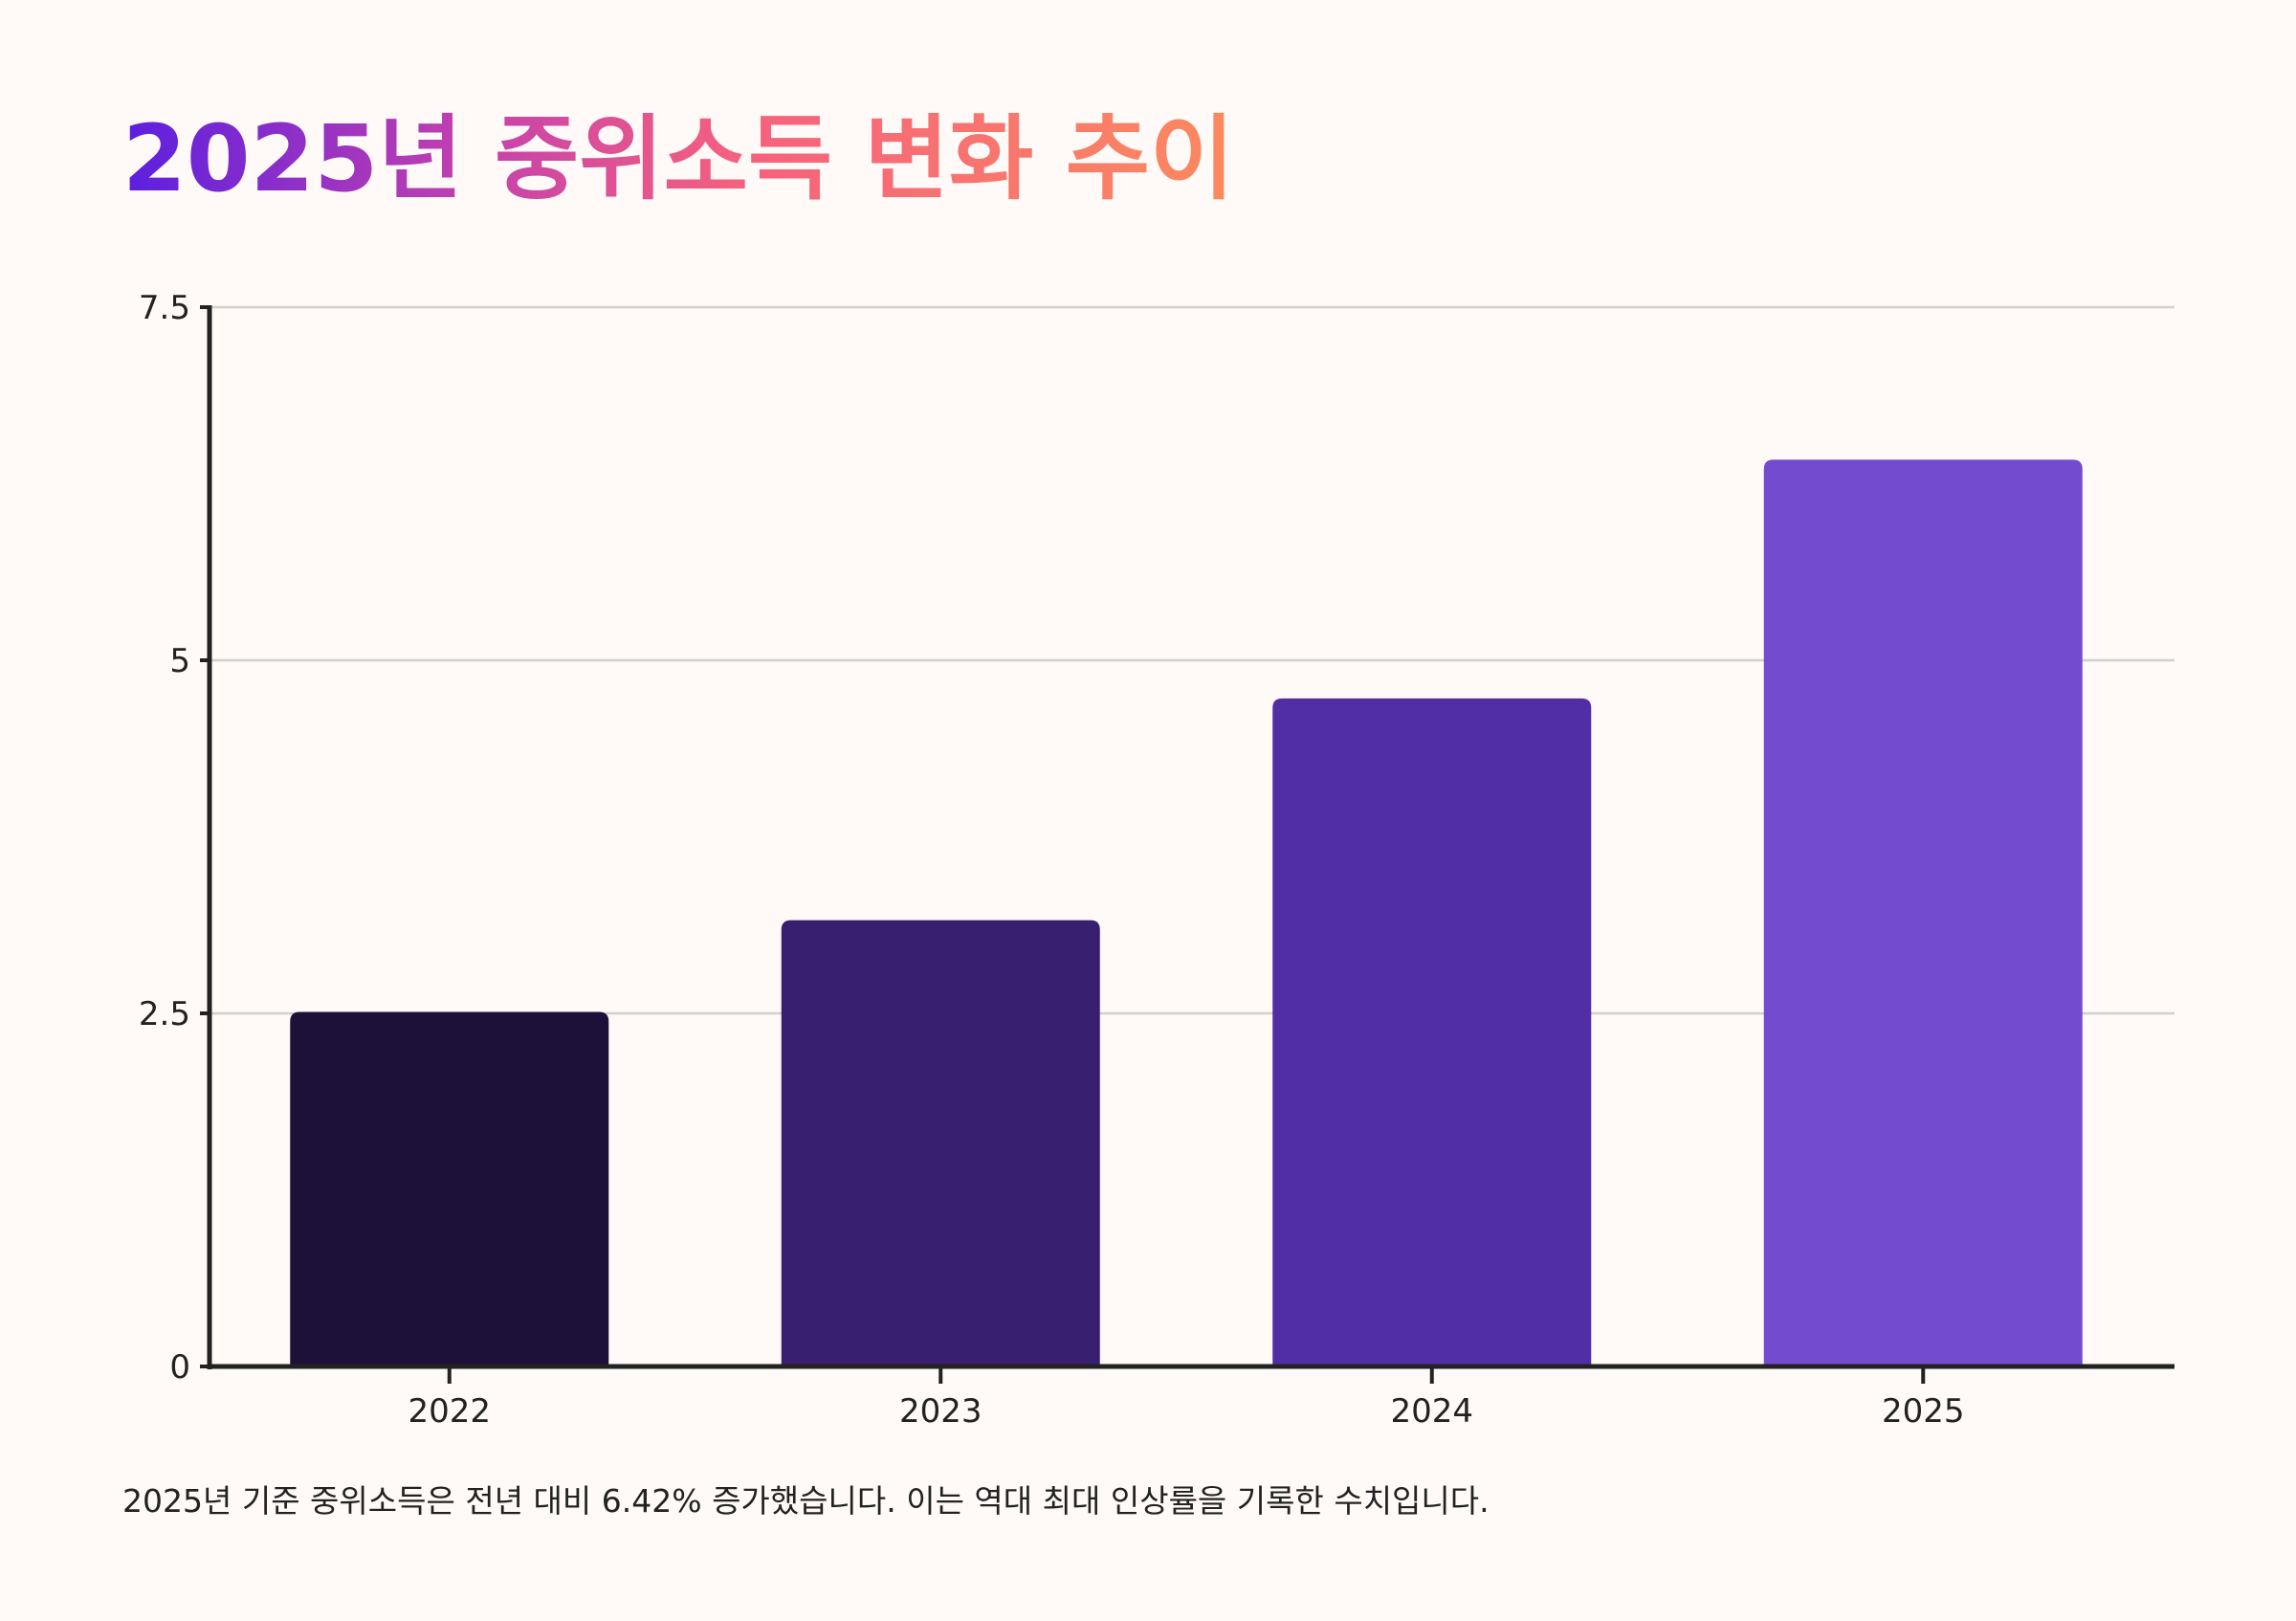 Image resolution: width=2296 pixels, height=1621 pixels. I want to click on x-tick-label: 2022, so click(450, 1411).